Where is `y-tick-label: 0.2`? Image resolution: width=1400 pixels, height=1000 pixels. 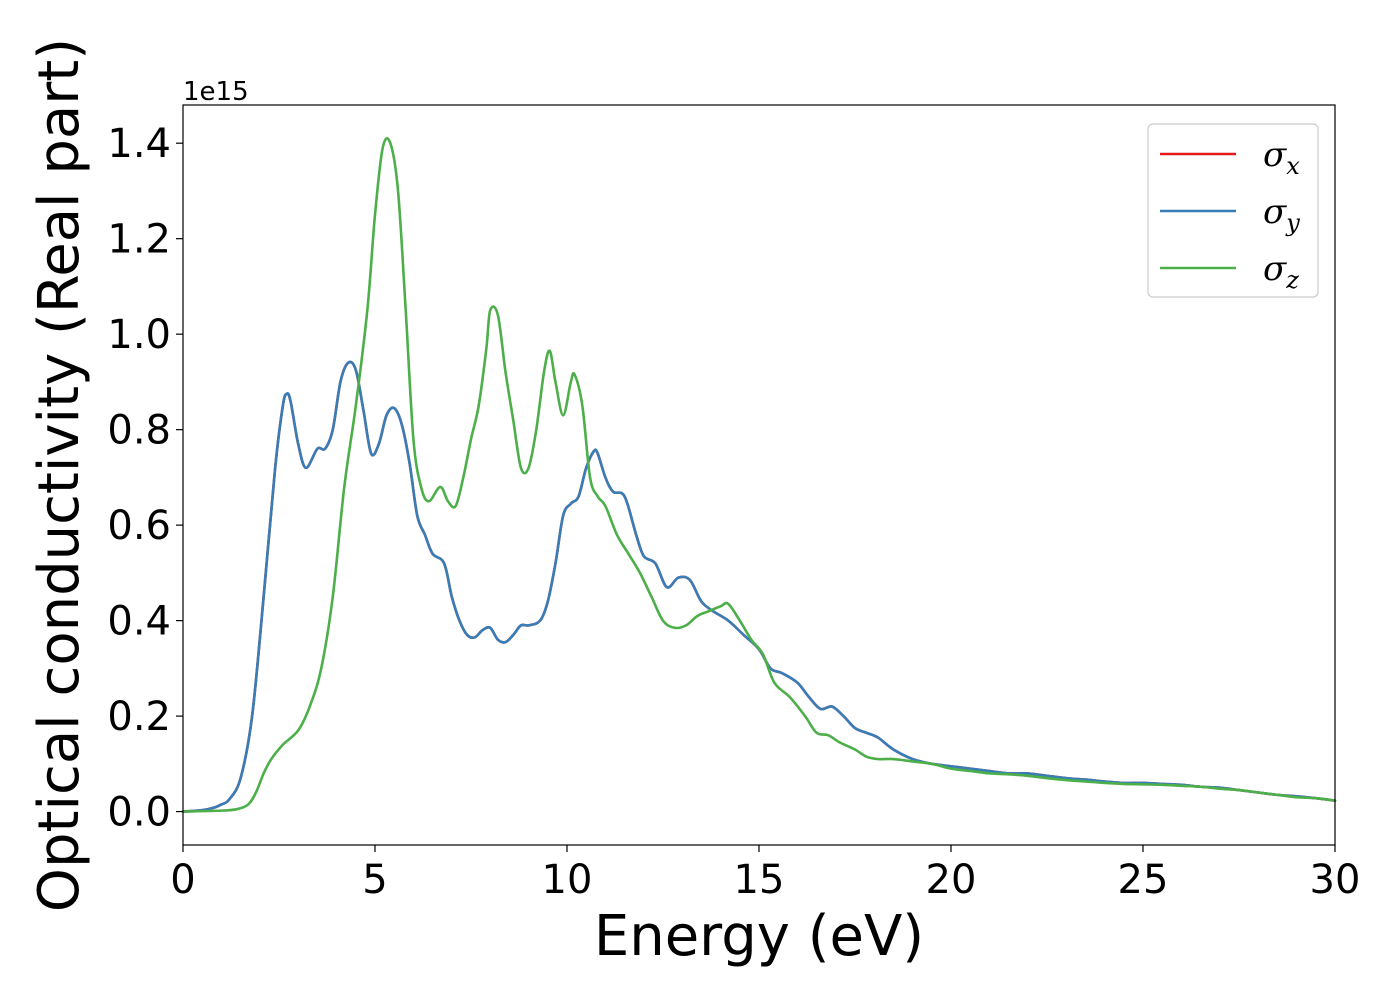
y-tick-label: 0.2 is located at coordinates (139, 717).